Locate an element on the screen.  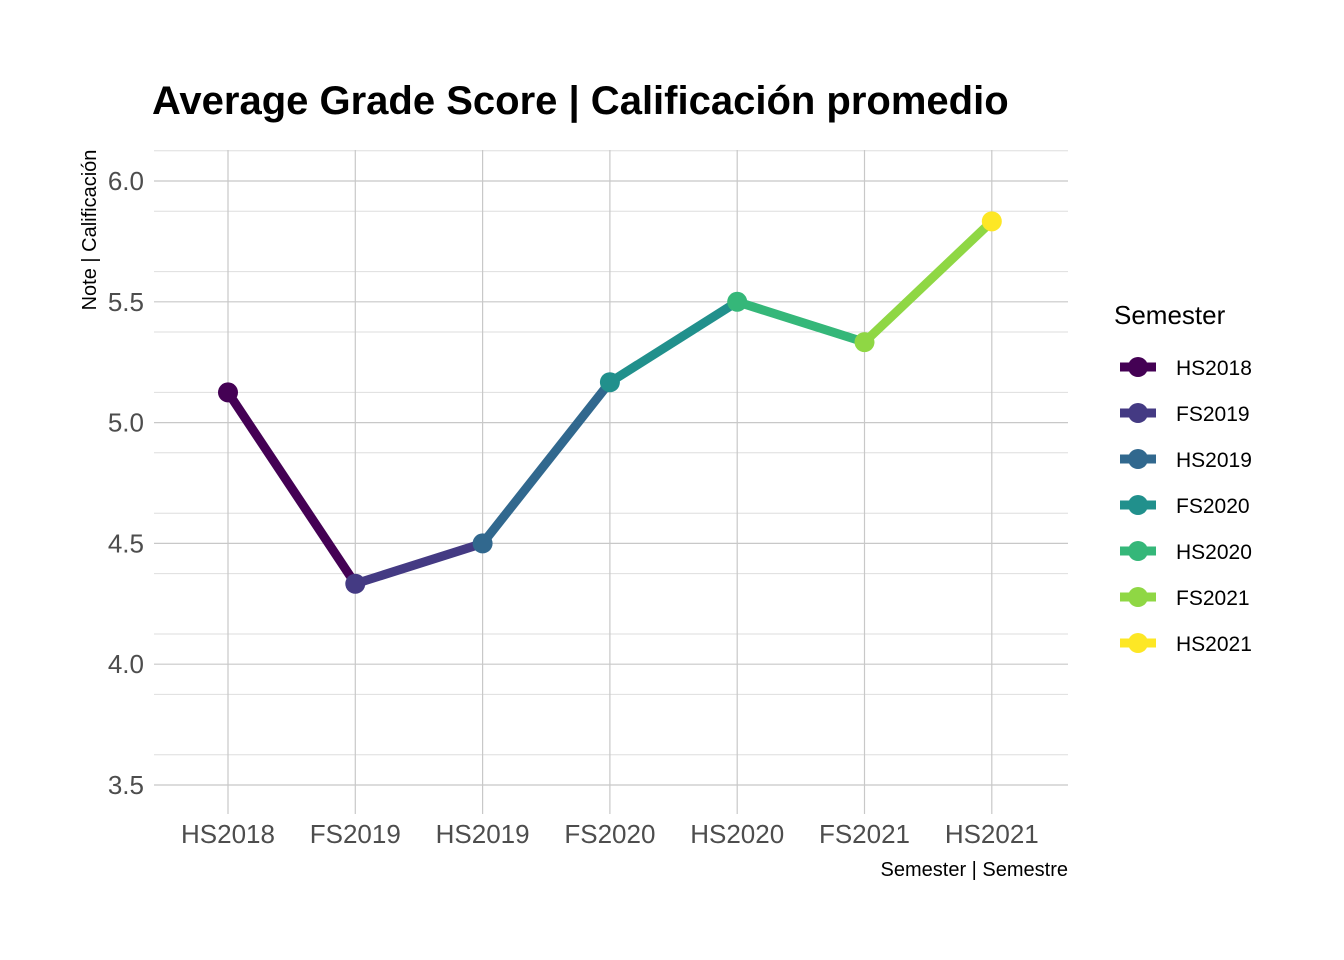
legend-label: HS2018 is located at coordinates (1214, 368).